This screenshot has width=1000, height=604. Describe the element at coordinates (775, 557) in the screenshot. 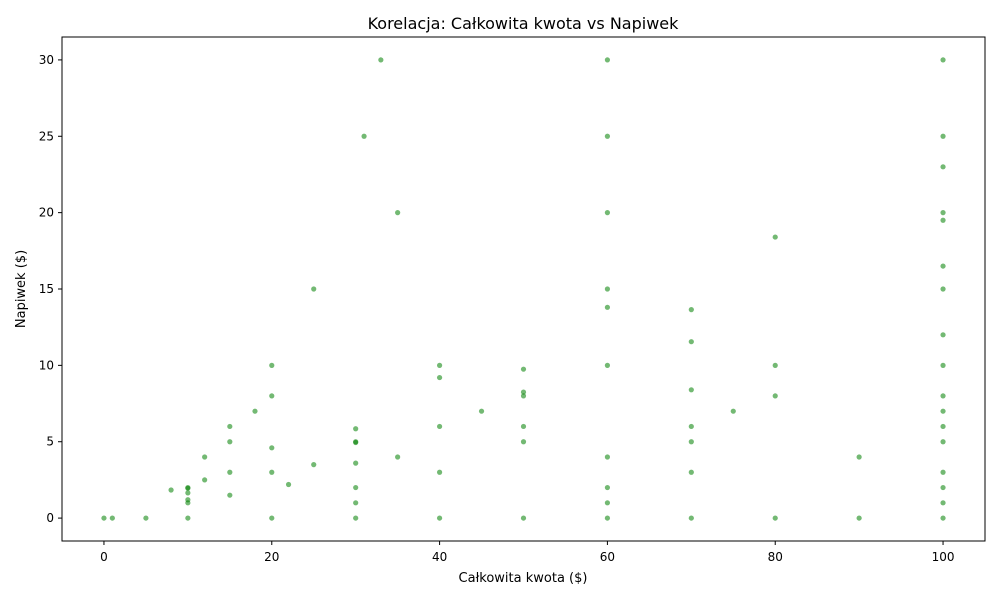

I see `x-tick-label: 80` at that location.